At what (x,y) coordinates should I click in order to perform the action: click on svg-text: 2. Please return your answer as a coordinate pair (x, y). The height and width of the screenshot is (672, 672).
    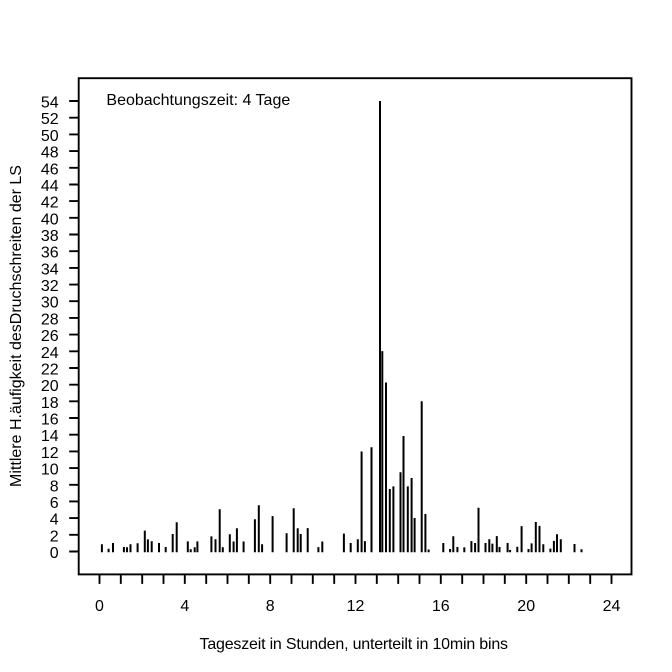
    Looking at the image, I should click on (54, 536).